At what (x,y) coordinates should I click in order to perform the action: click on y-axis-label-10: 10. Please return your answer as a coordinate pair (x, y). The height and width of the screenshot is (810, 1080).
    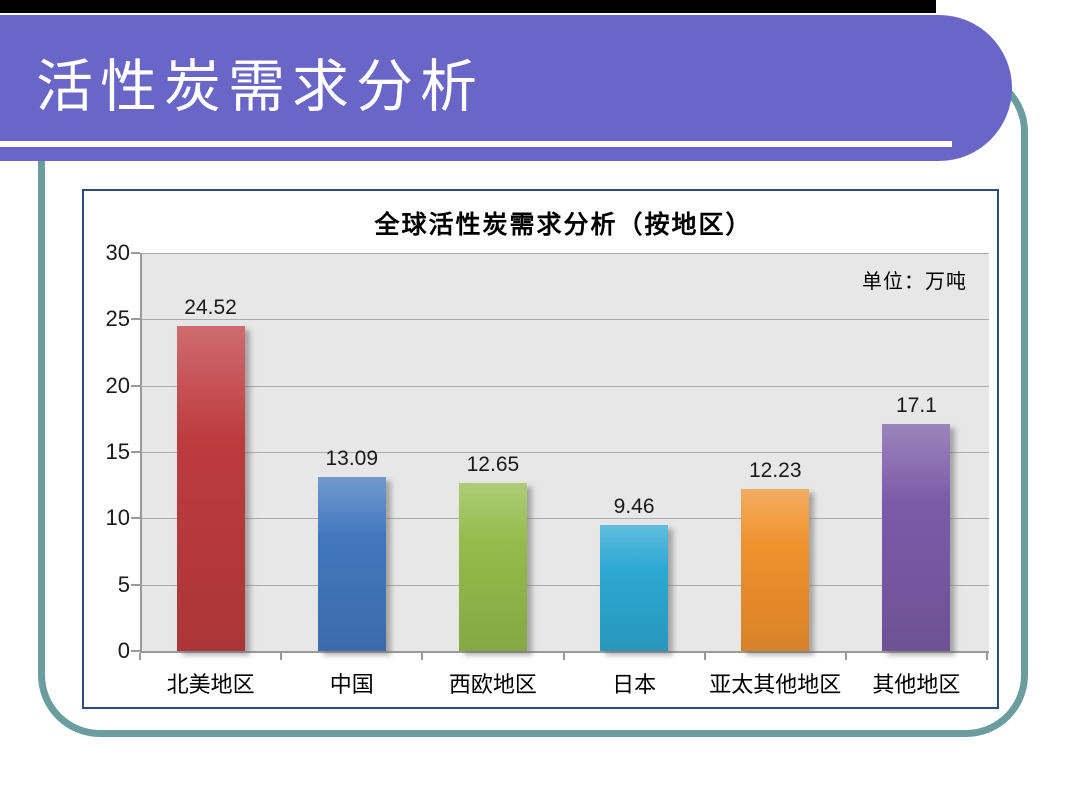
    Looking at the image, I should click on (117, 518).